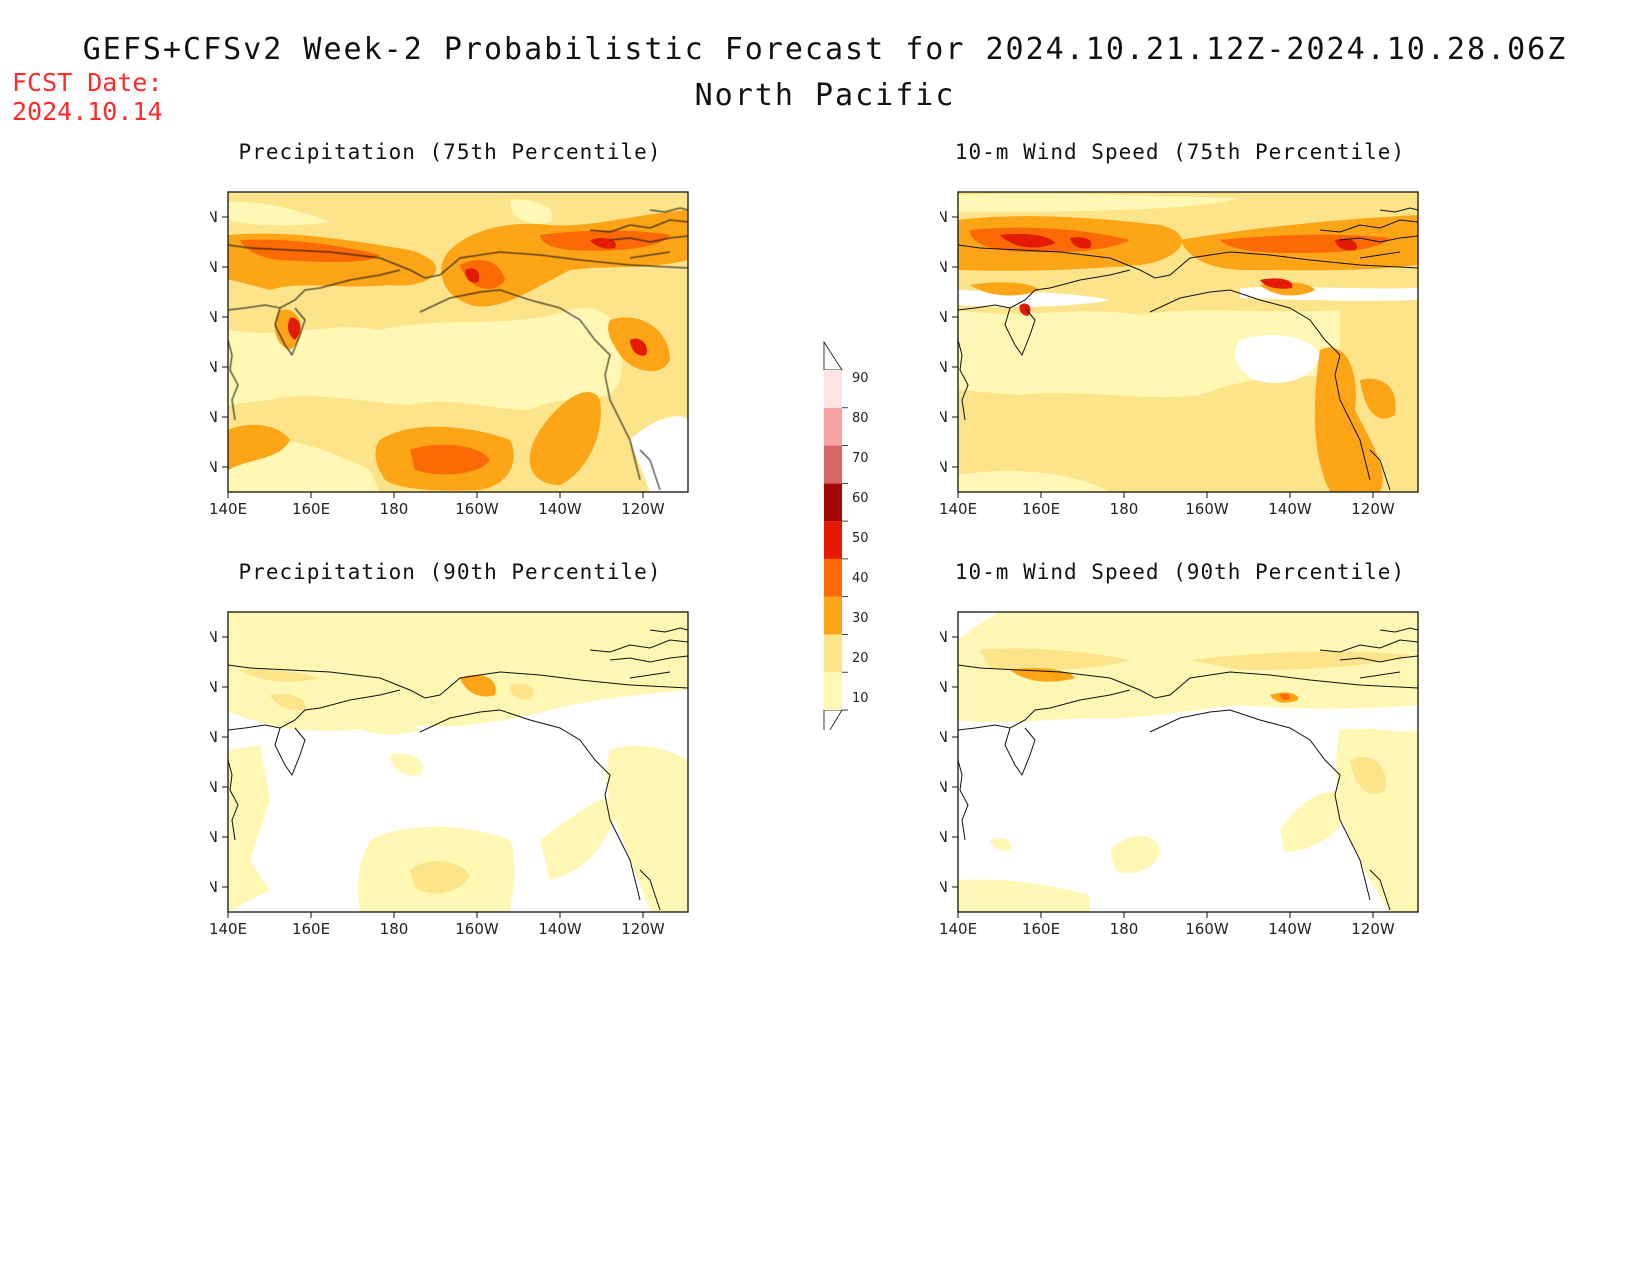 This screenshot has width=1650, height=1275. Describe the element at coordinates (833, 355) in the screenshot. I see `colorbar-upper-triangle` at that location.